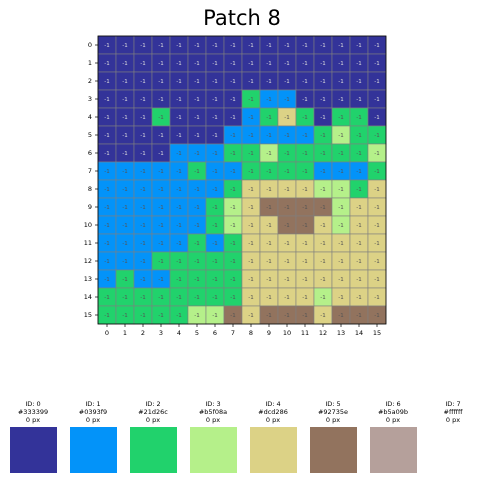 The width and height of the screenshot is (484, 483). I want to click on row-label: 4, so click(90, 117).